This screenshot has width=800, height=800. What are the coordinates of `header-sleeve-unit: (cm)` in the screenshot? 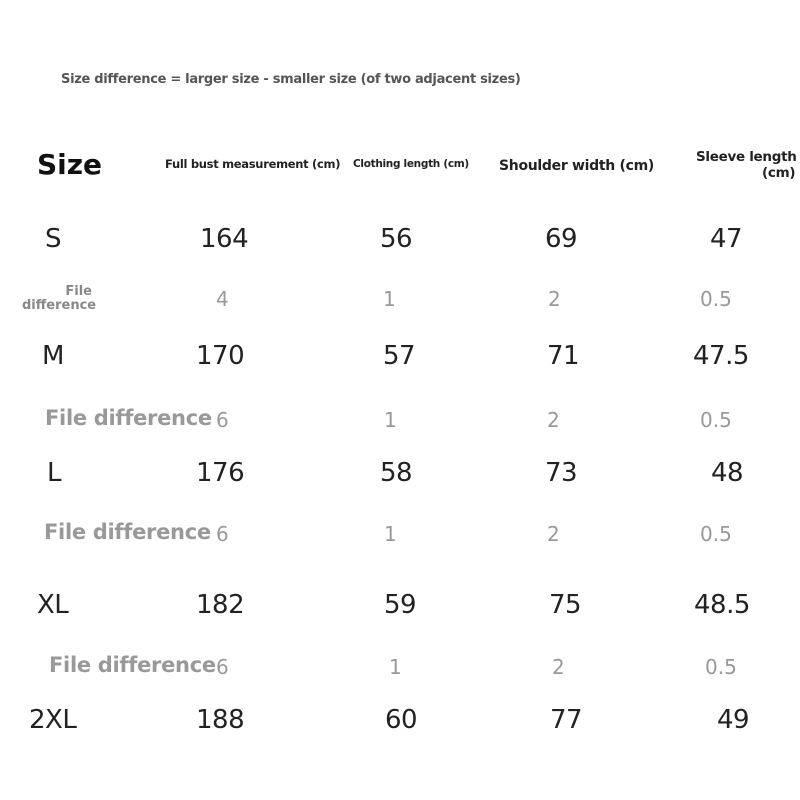 It's located at (779, 173).